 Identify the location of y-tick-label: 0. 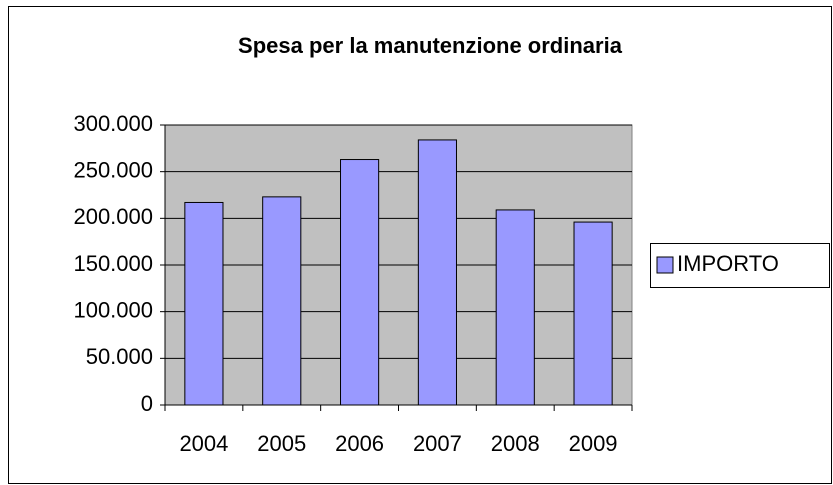
(147, 403).